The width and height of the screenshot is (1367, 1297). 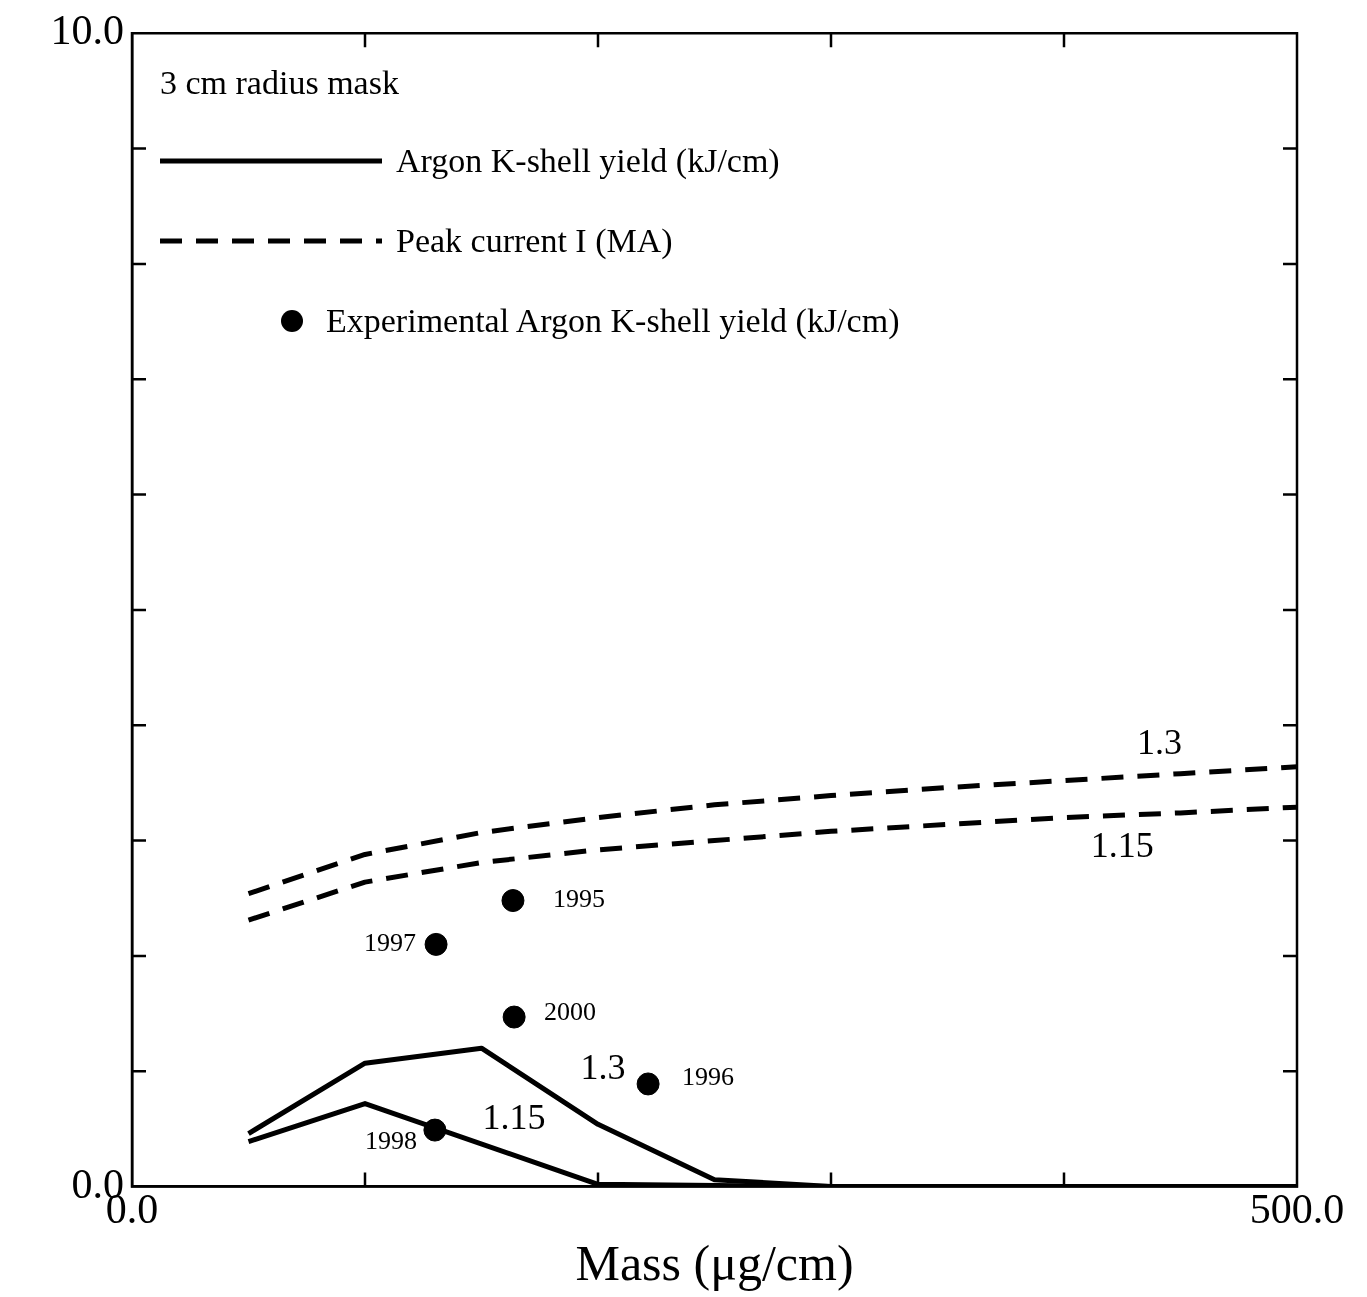 What do you see at coordinates (280, 83) in the screenshot?
I see `legend-title: 3 cm radius mask` at bounding box center [280, 83].